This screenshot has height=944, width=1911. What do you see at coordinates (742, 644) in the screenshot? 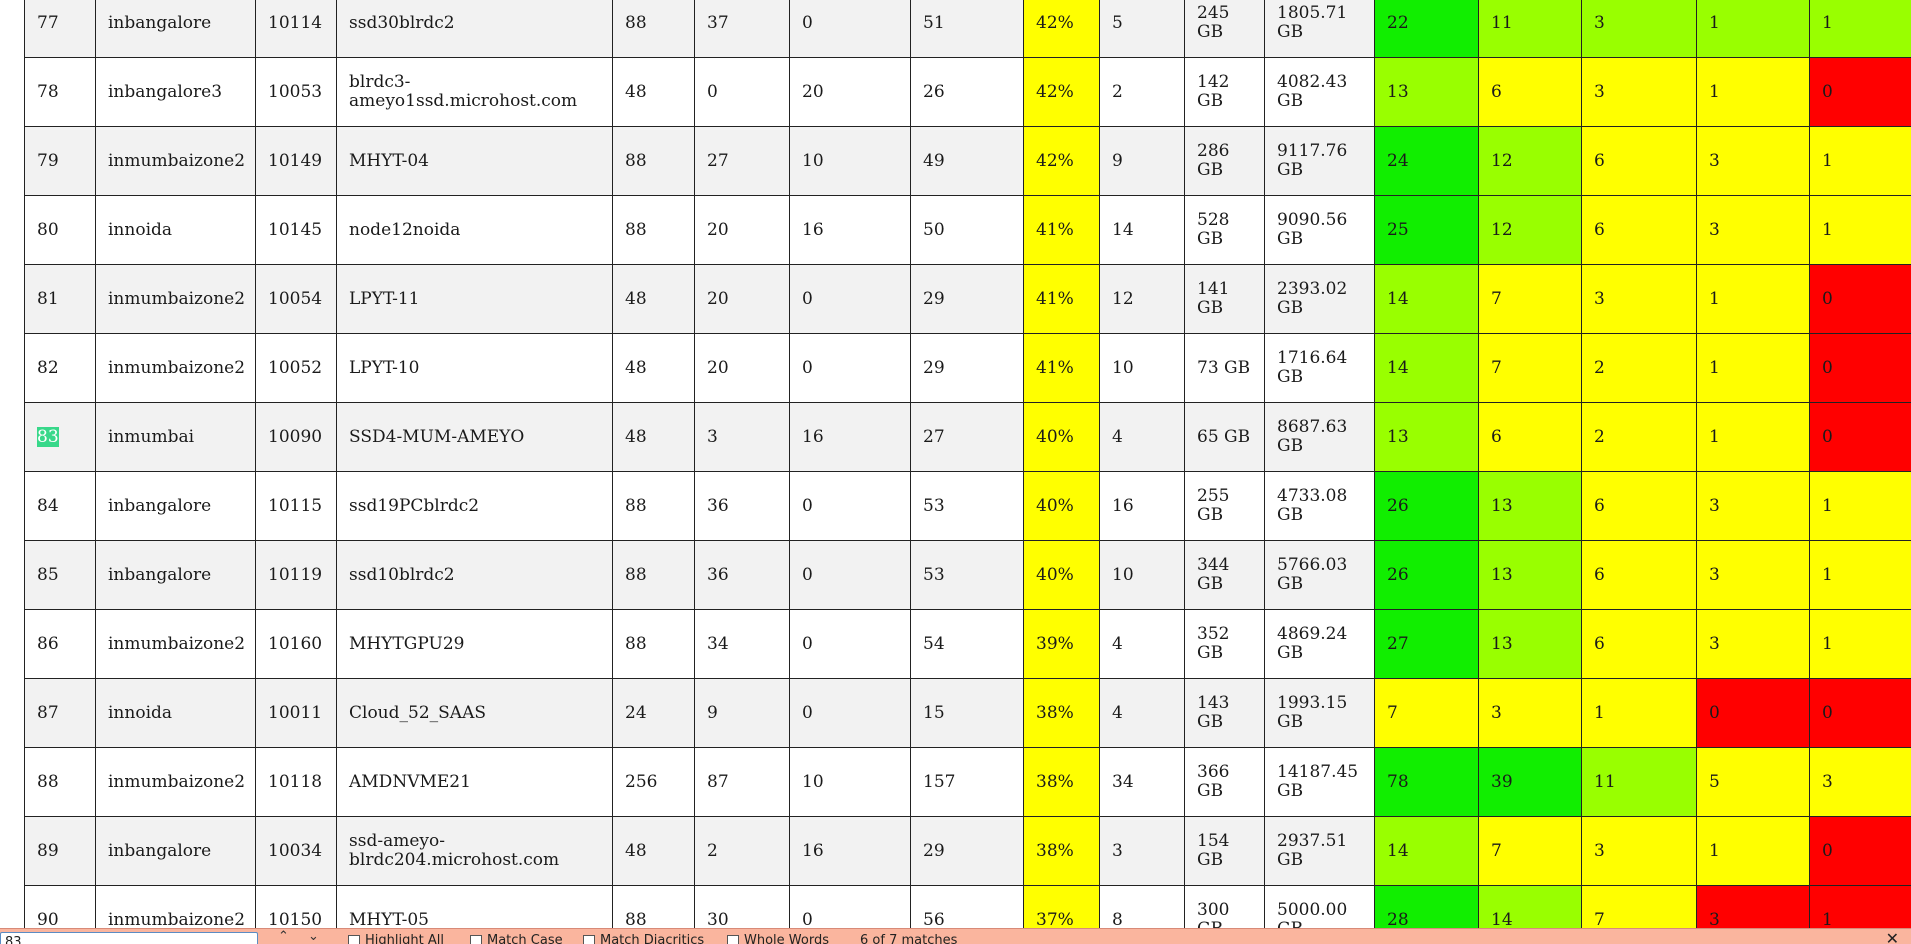
I see `used-cores-cell: 34` at bounding box center [742, 644].